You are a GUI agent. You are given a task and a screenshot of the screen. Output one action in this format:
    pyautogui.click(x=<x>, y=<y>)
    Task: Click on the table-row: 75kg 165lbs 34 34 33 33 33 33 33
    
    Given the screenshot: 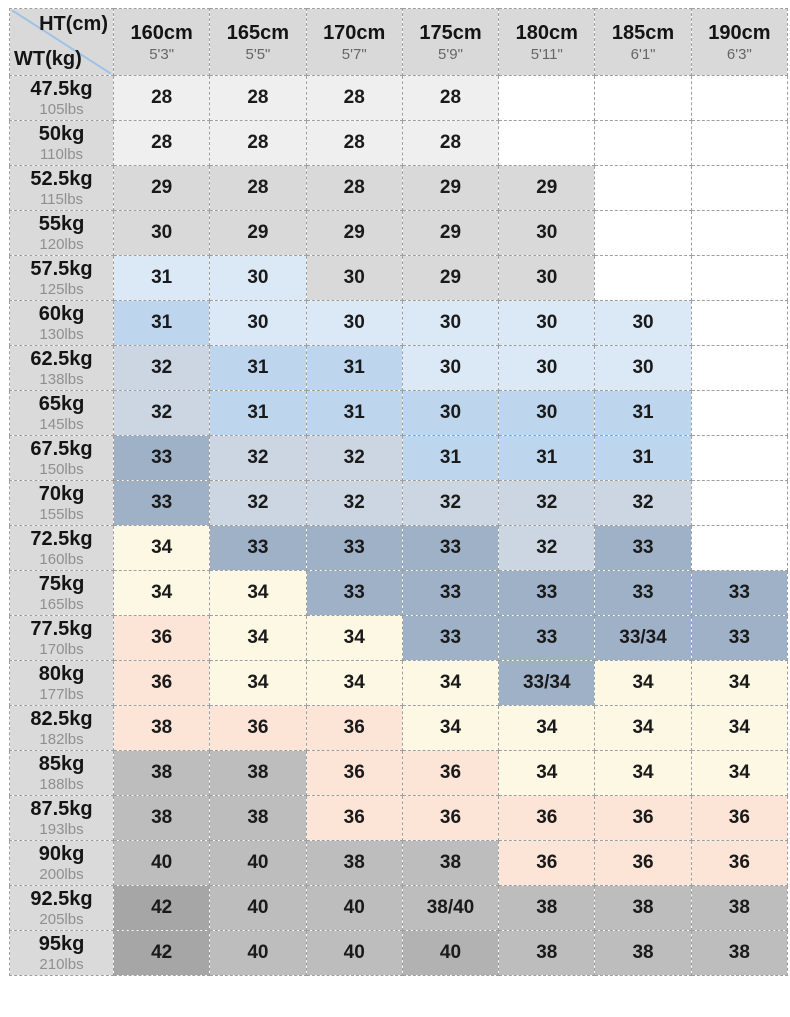 What is the action you would take?
    pyautogui.click(x=399, y=593)
    